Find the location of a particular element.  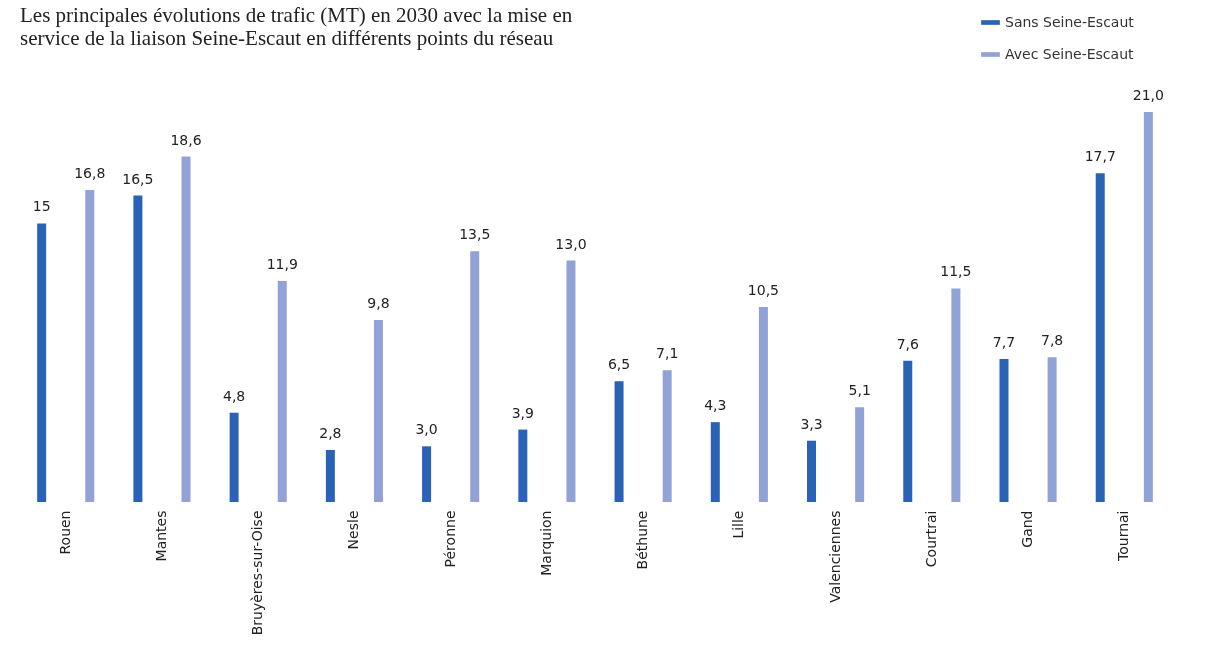

x-tick-label: Lille is located at coordinates (738, 524).